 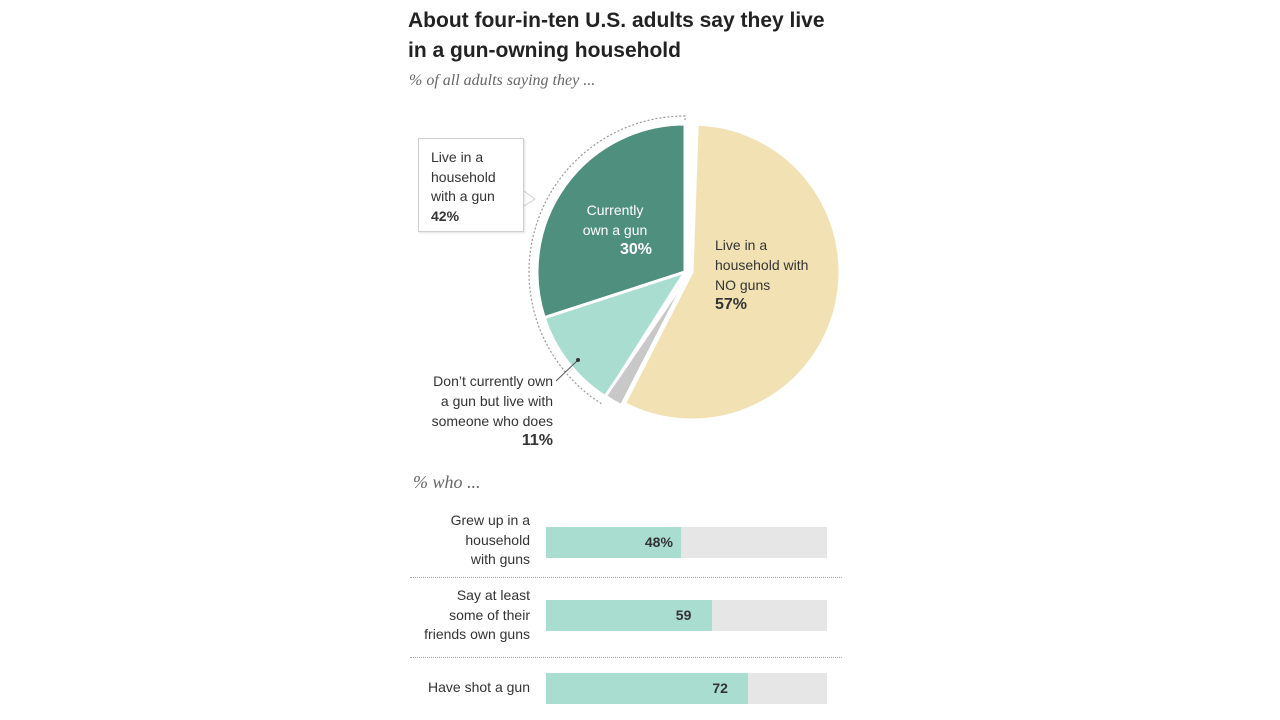 I want to click on callout-gun-household: Live in a household with a gun 42%, so click(x=471, y=185).